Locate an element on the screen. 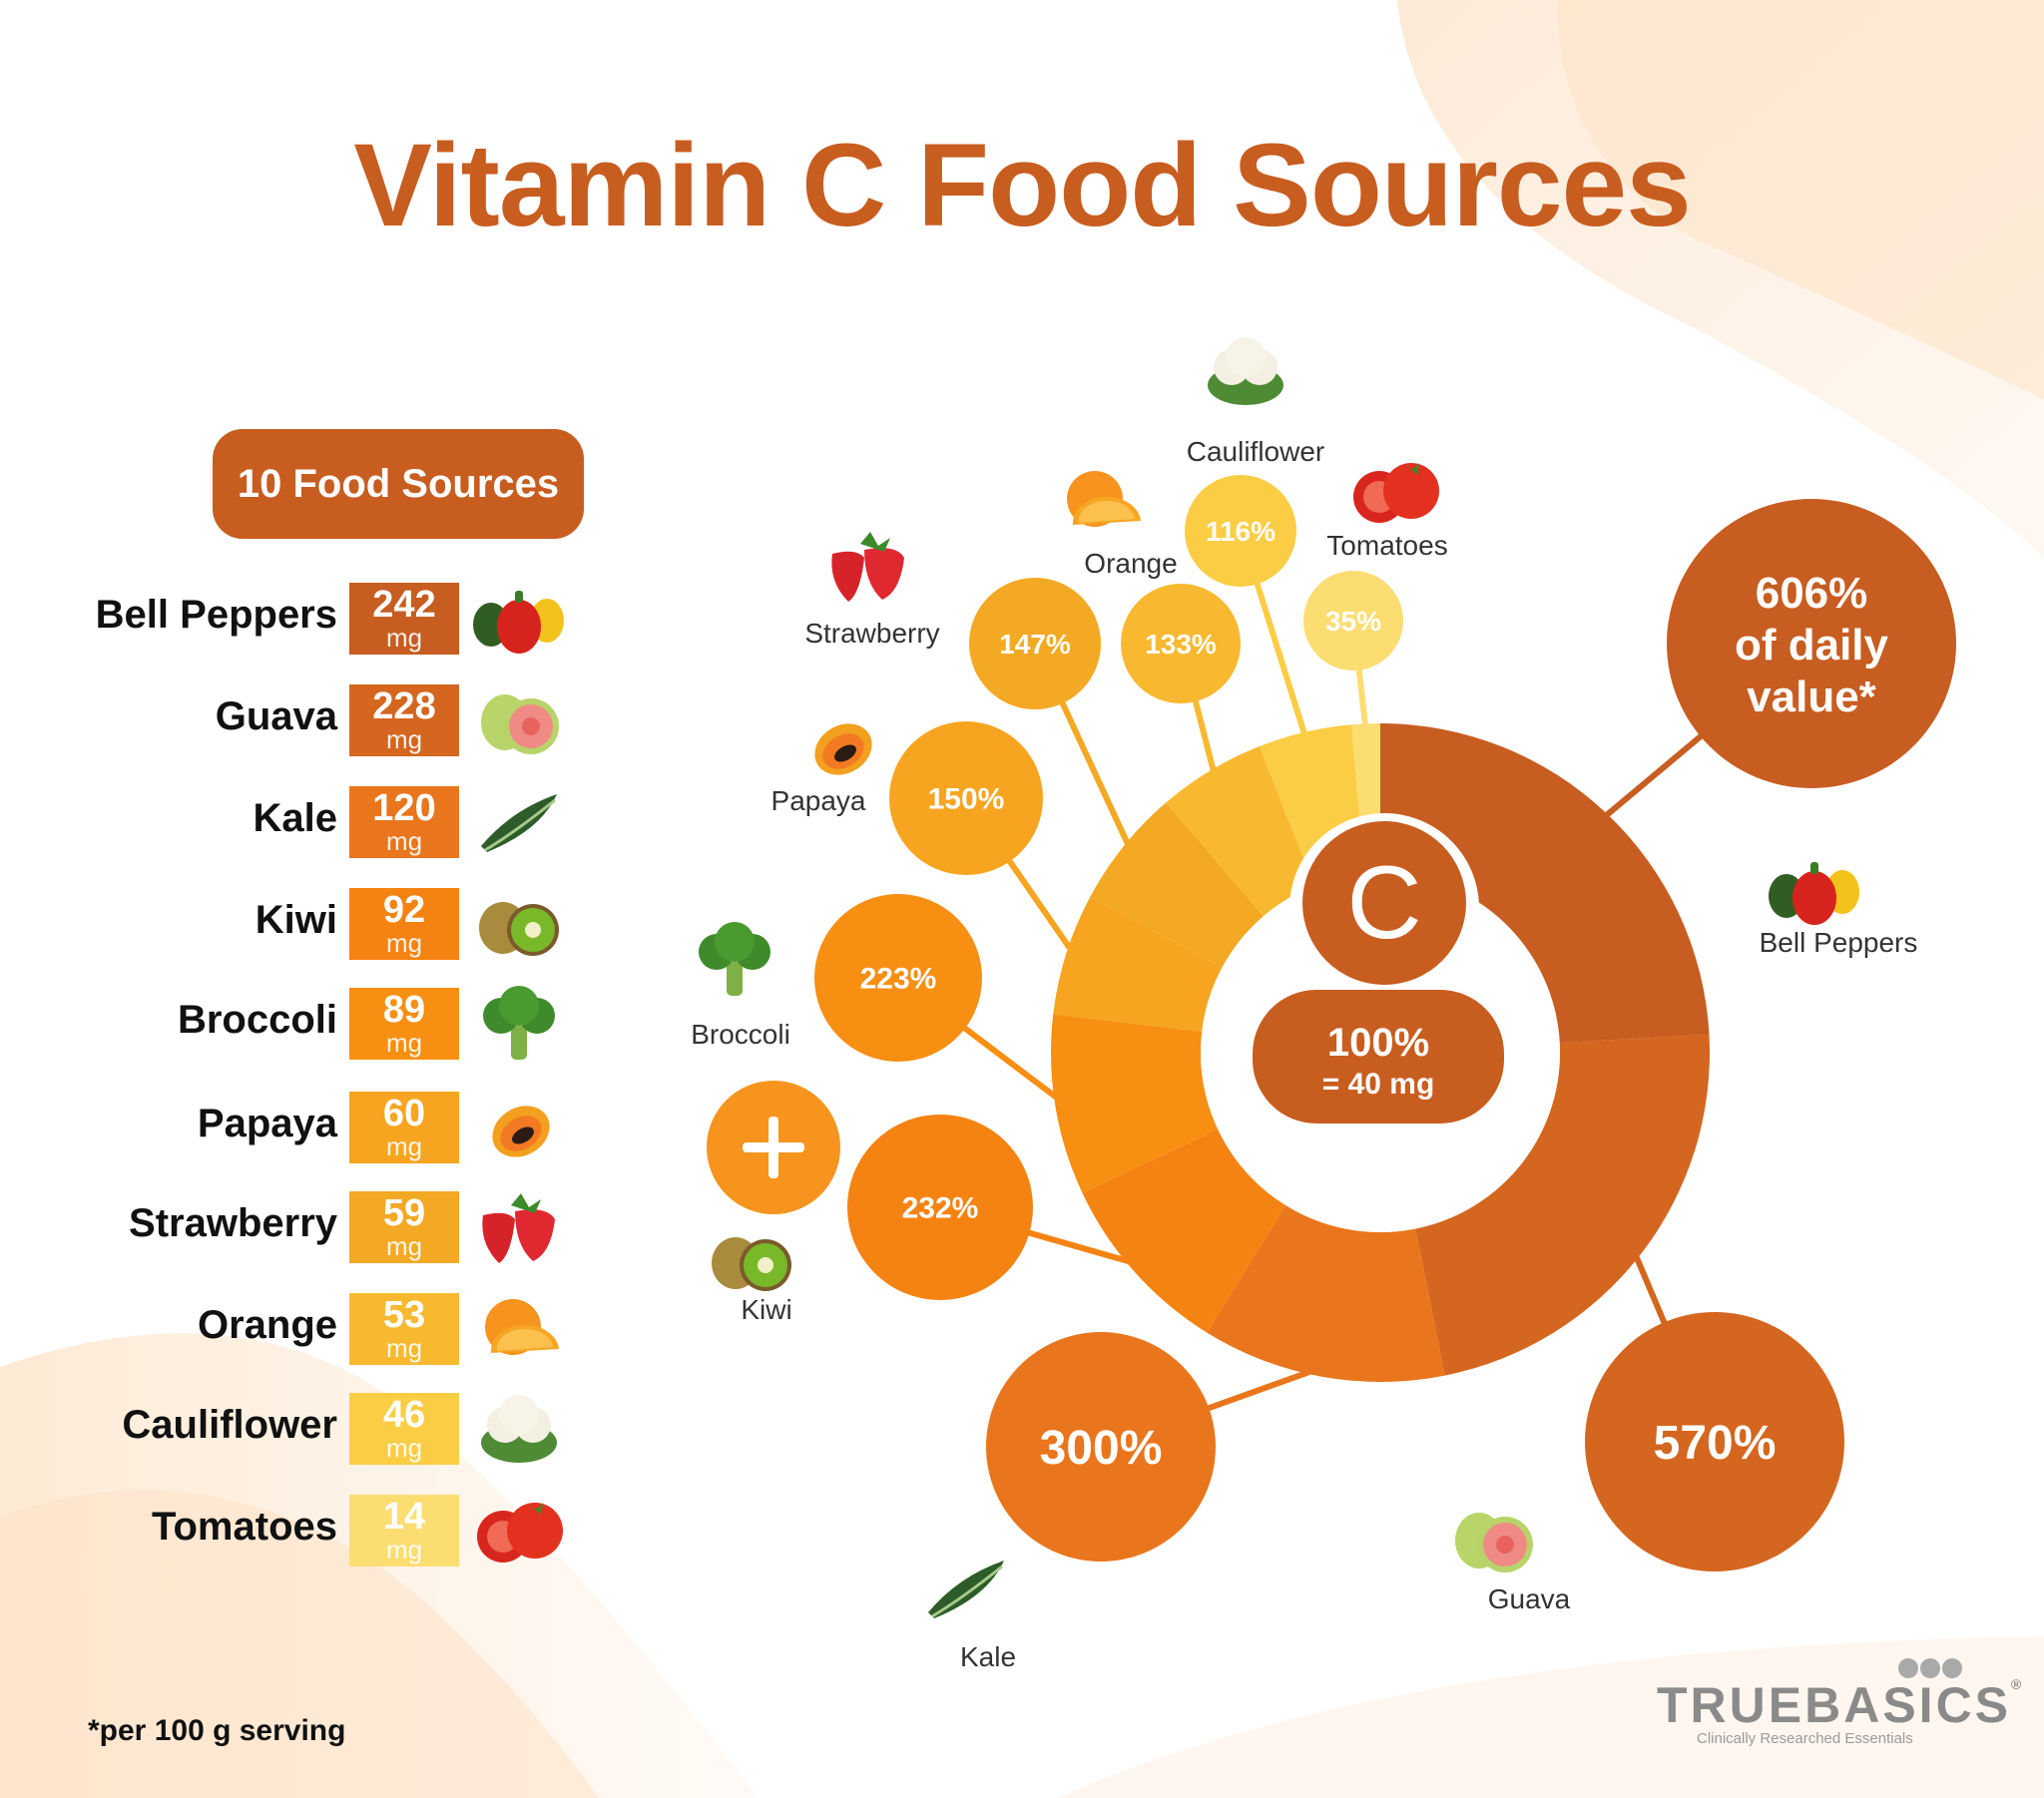 The width and height of the screenshot is (2044, 1798). percent-label: 570% is located at coordinates (1715, 1443).